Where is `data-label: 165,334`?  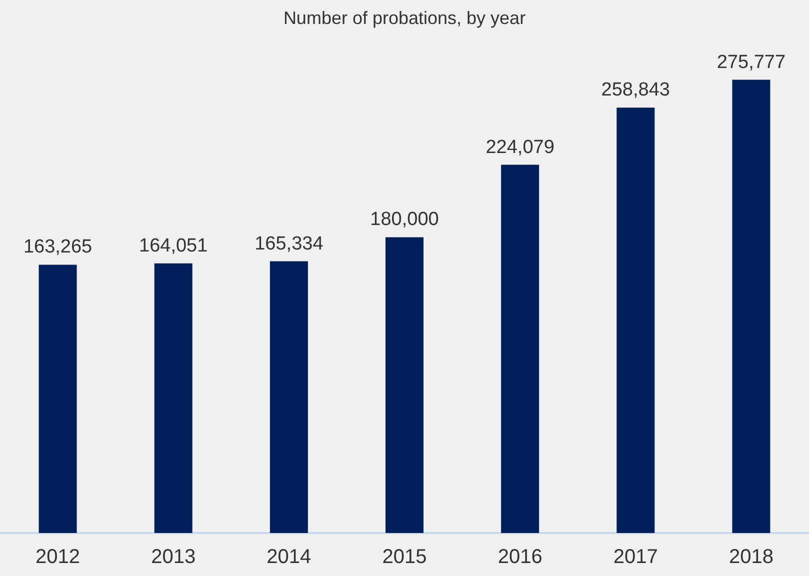 data-label: 165,334 is located at coordinates (289, 243).